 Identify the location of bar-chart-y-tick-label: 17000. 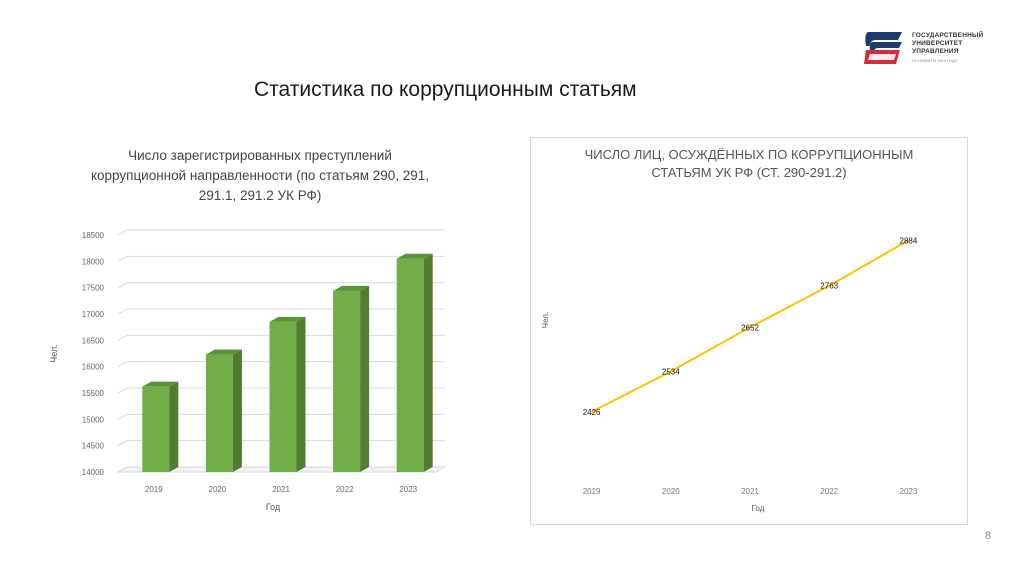
(93, 314).